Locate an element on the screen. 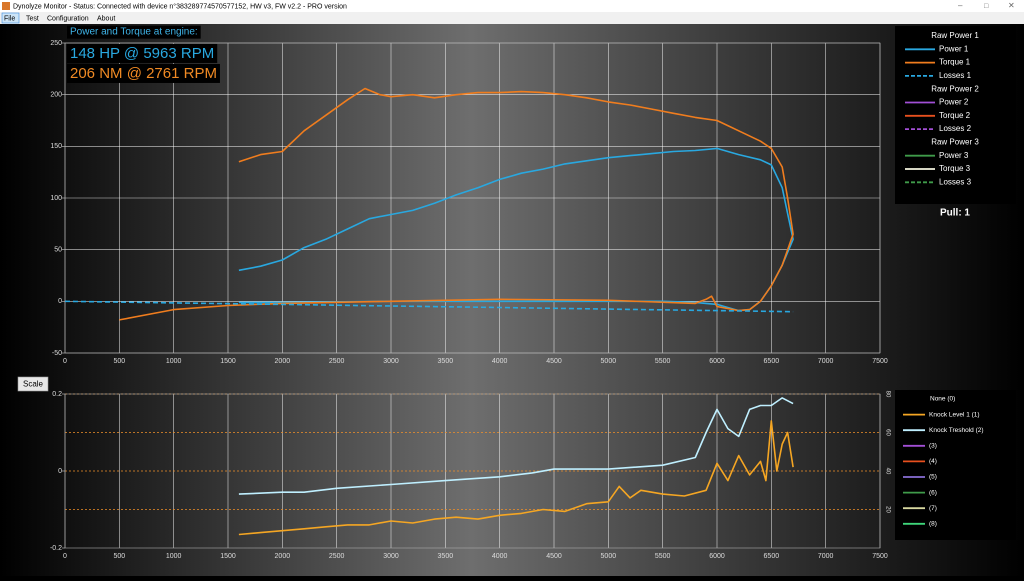 This screenshot has height=581, width=1024. annotation: 206 NM @ 2761 RPM is located at coordinates (143, 73).